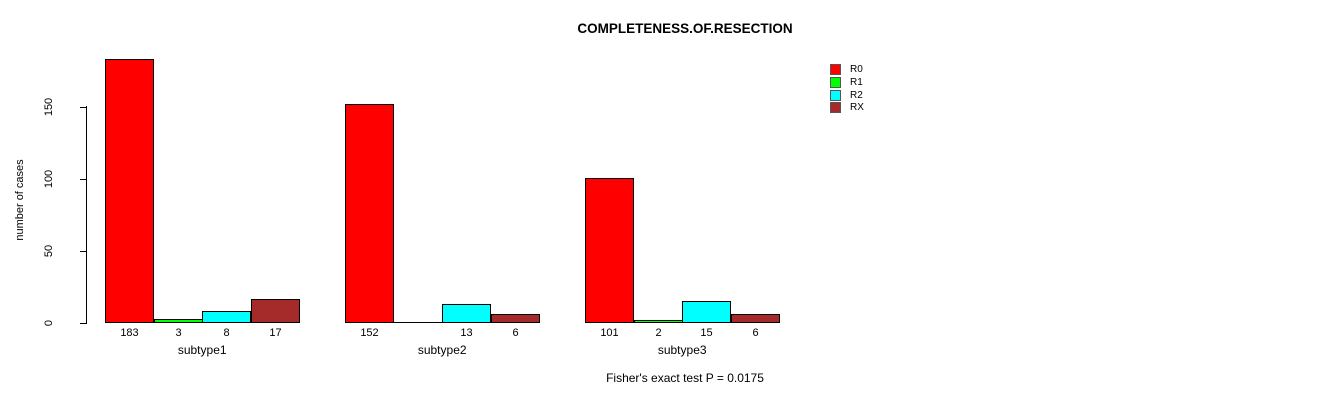 This screenshot has height=400, width=1340. What do you see at coordinates (856, 69) in the screenshot?
I see `legend-label: R0` at bounding box center [856, 69].